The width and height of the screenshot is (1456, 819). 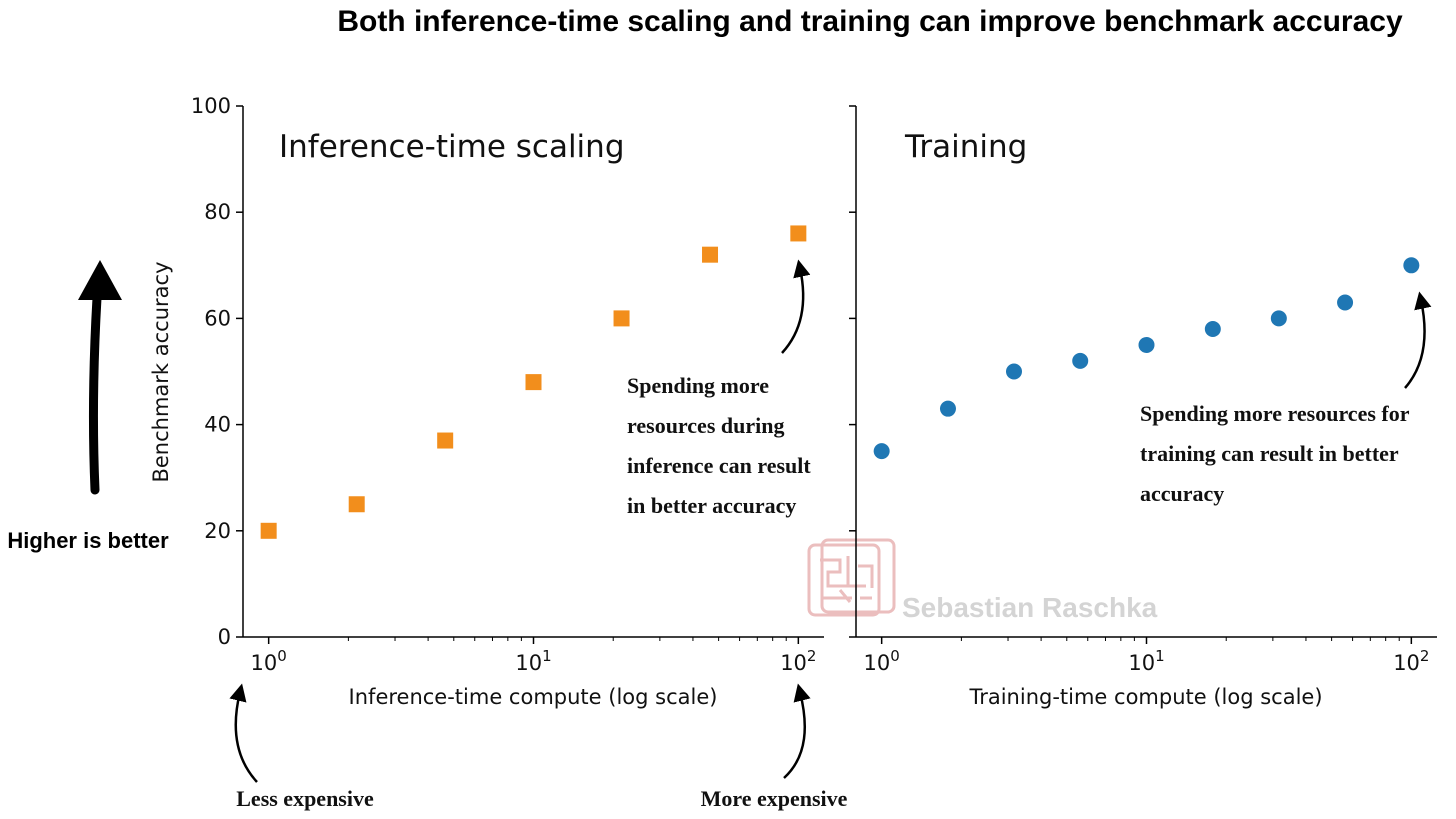 I want to click on watermark-text: Sebastian Raschka, so click(x=1030, y=607).